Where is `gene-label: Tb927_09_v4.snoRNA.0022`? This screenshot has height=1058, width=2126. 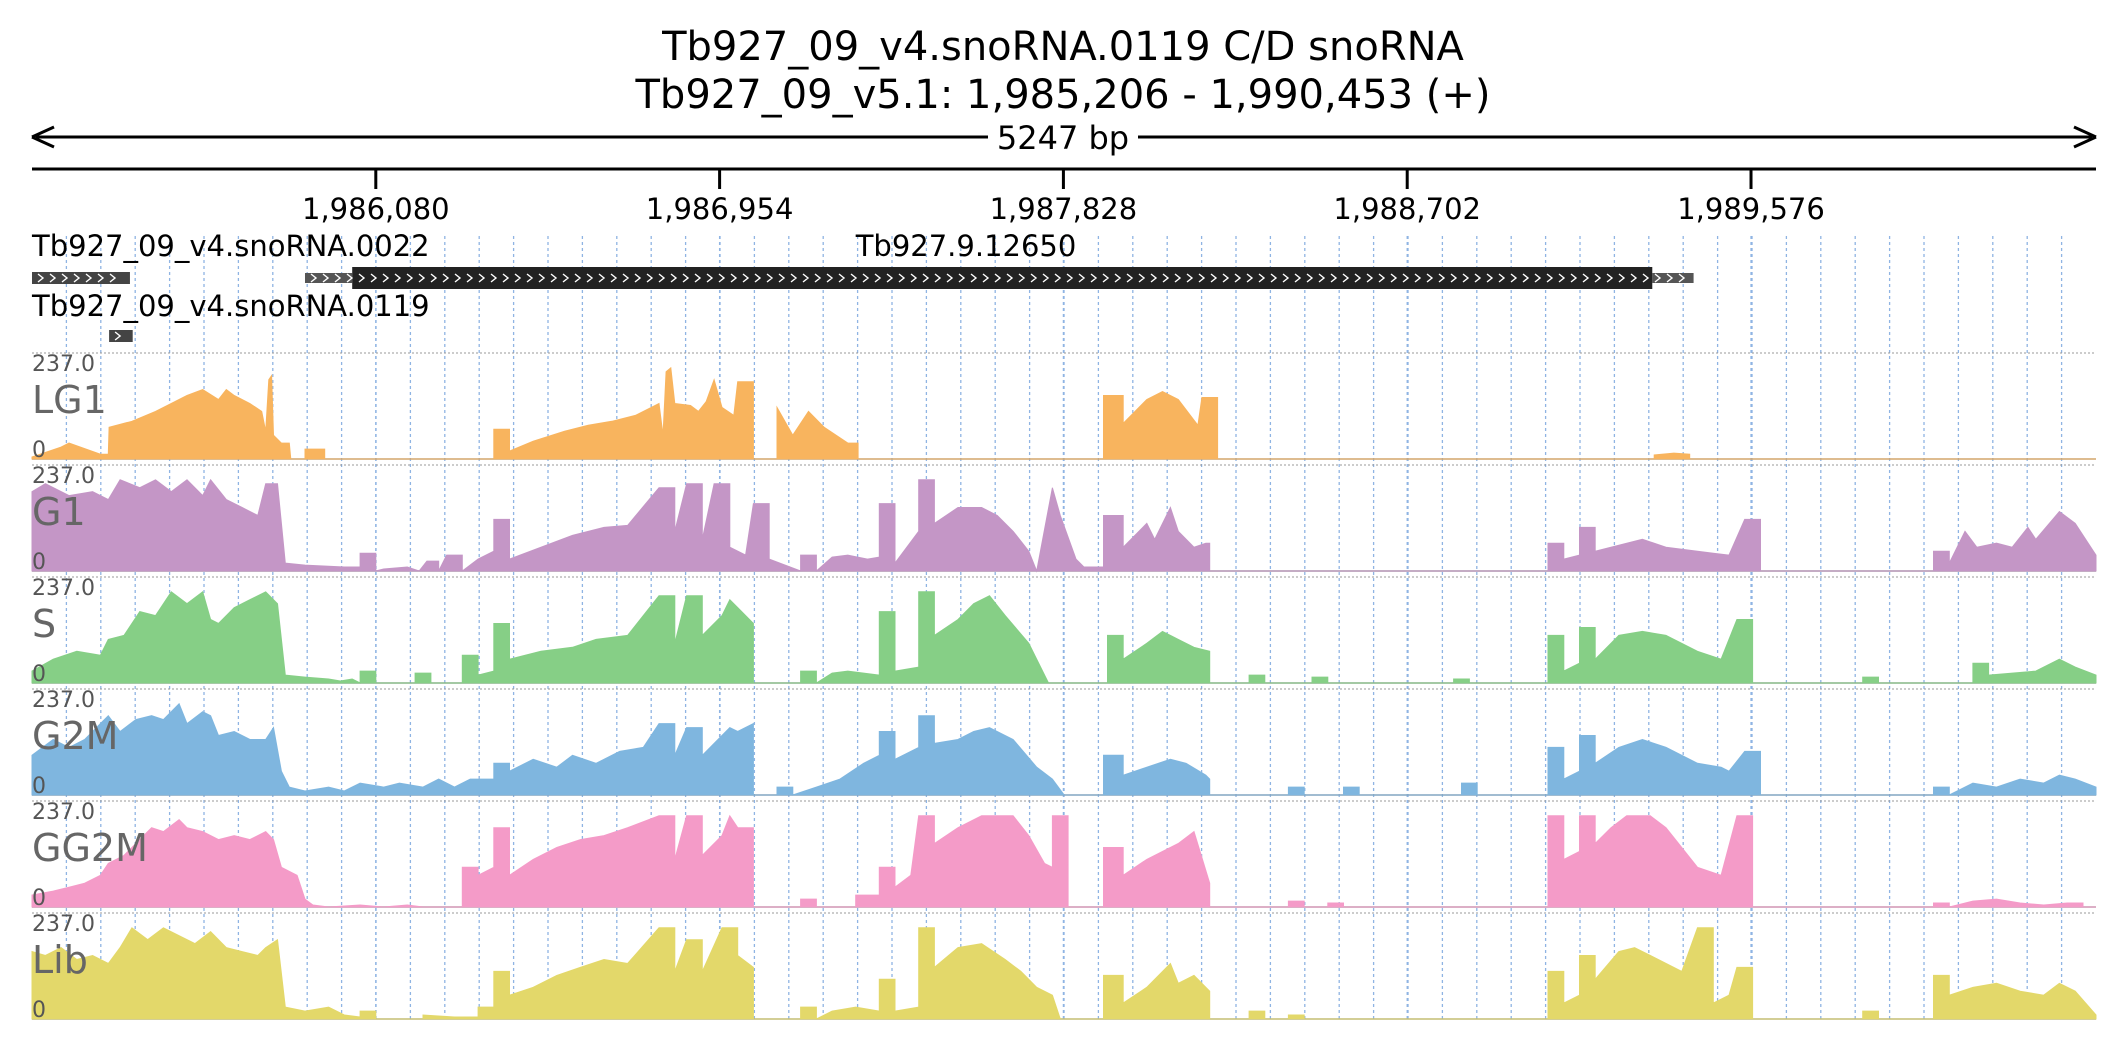 gene-label: Tb927_09_v4.snoRNA.0022 is located at coordinates (230, 246).